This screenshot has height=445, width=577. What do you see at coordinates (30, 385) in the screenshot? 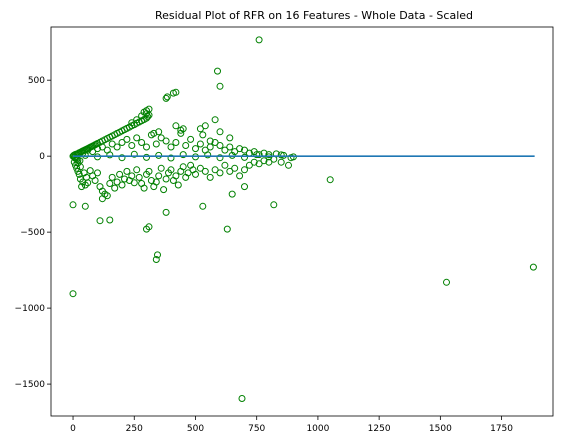
I see `y-tick-label: −1500` at bounding box center [30, 385].